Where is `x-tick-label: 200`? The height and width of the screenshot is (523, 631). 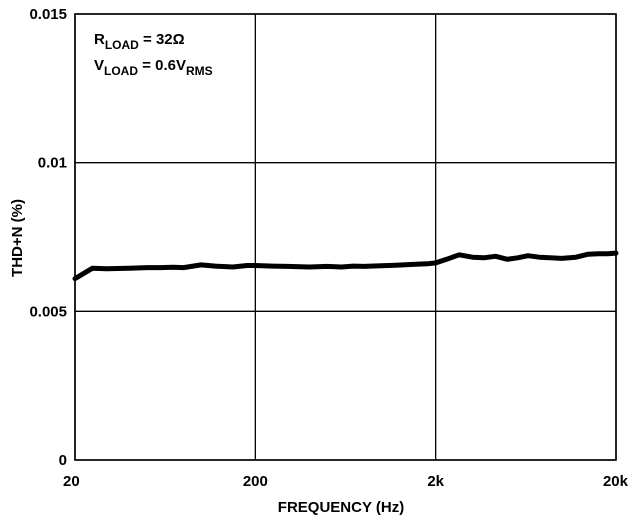
x-tick-label: 200 is located at coordinates (255, 481).